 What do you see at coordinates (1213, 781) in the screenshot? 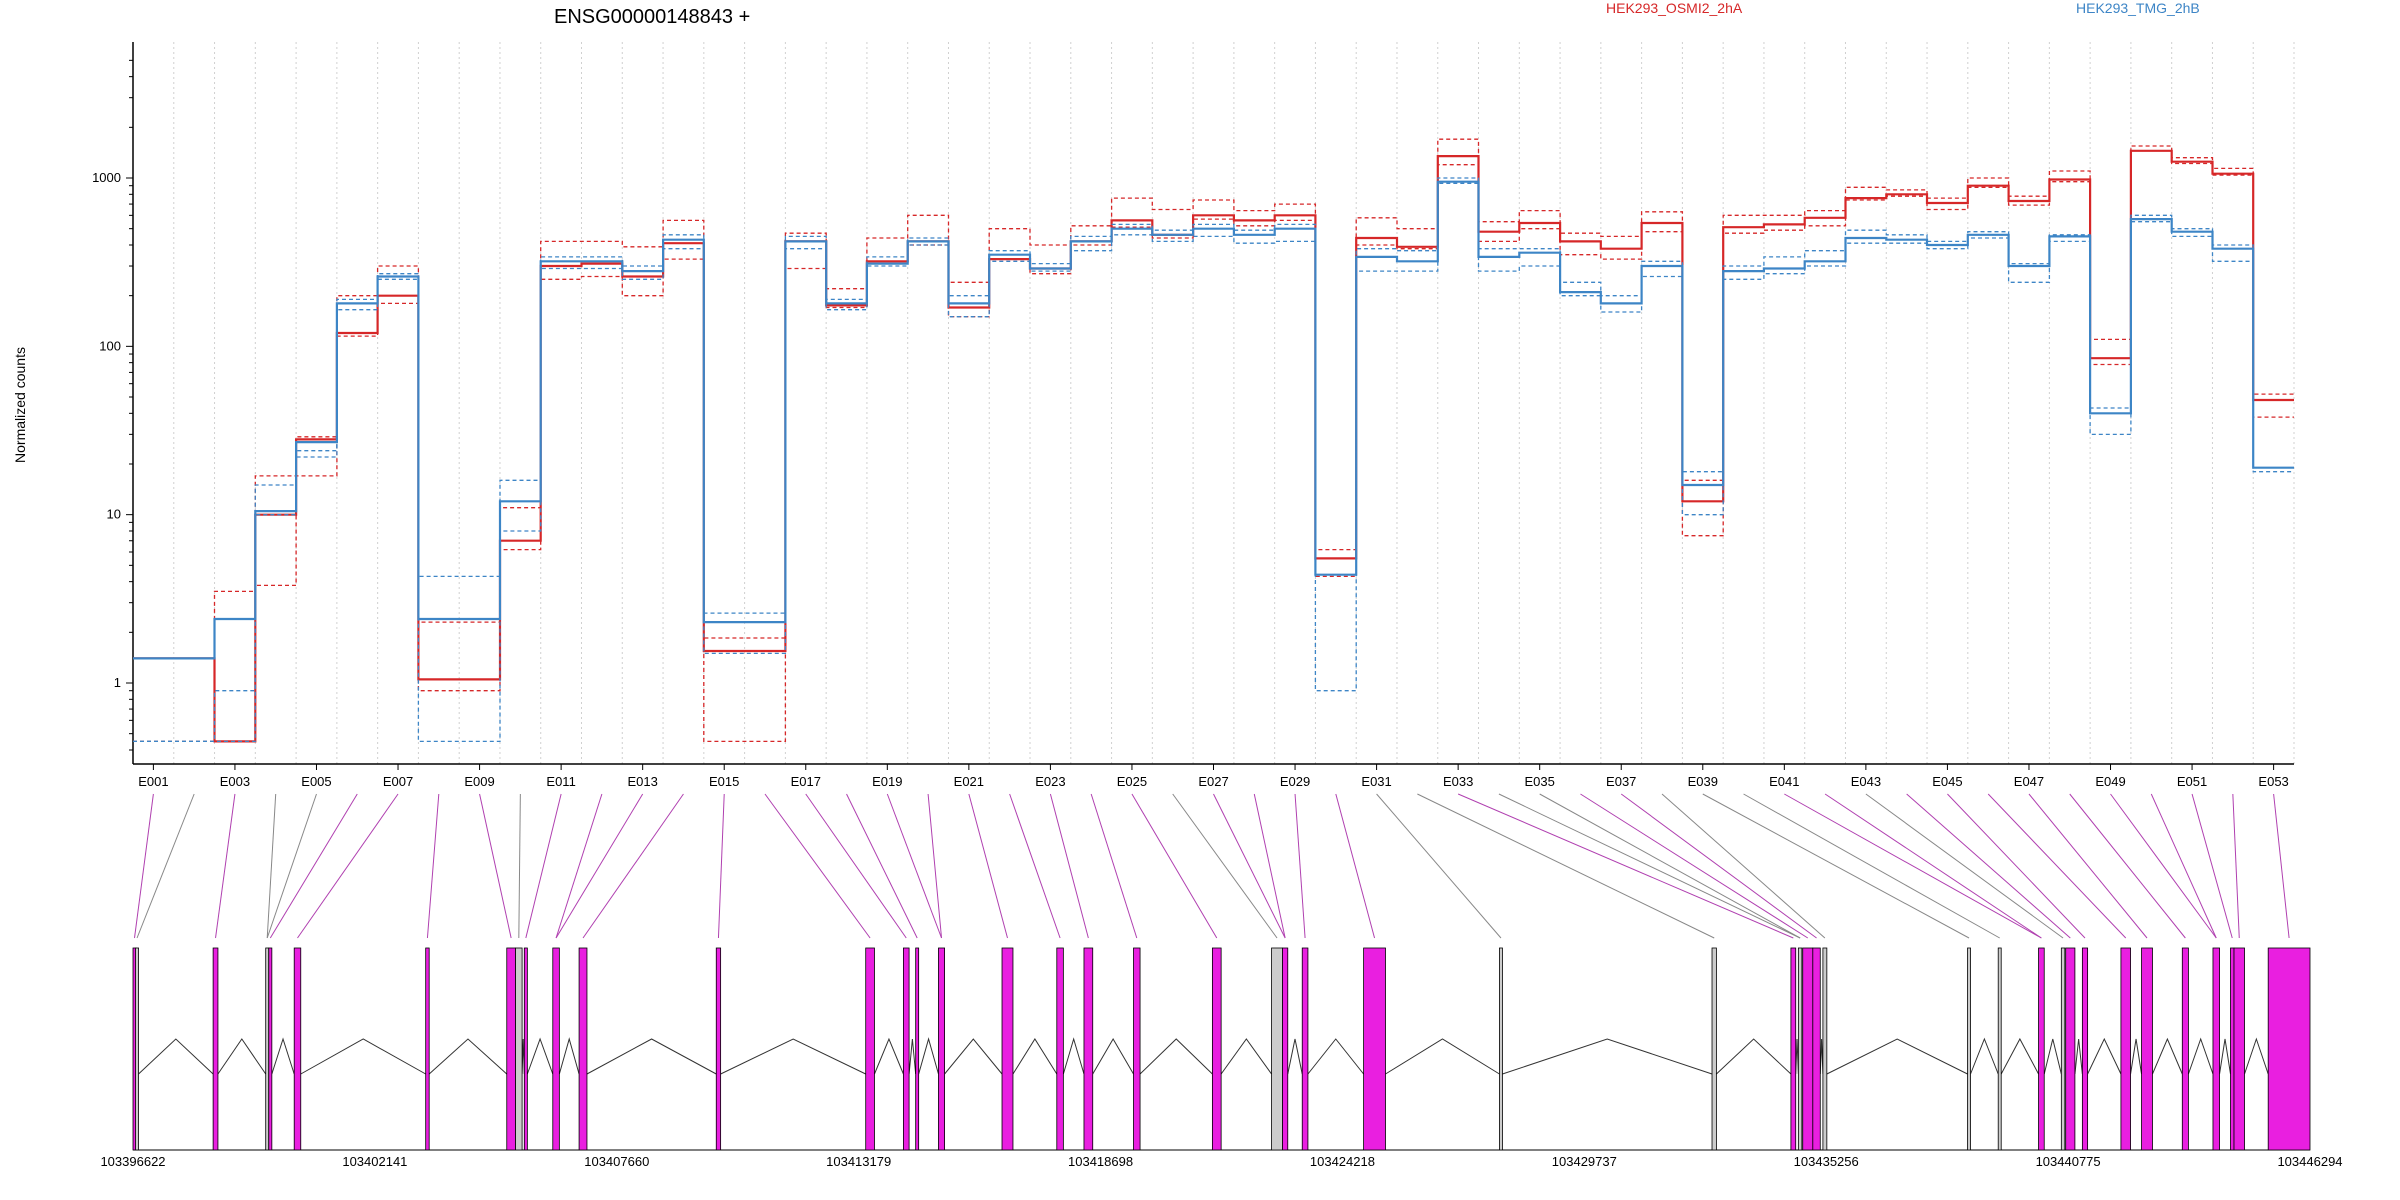
I see `exon-tick-label: E027` at bounding box center [1213, 781].